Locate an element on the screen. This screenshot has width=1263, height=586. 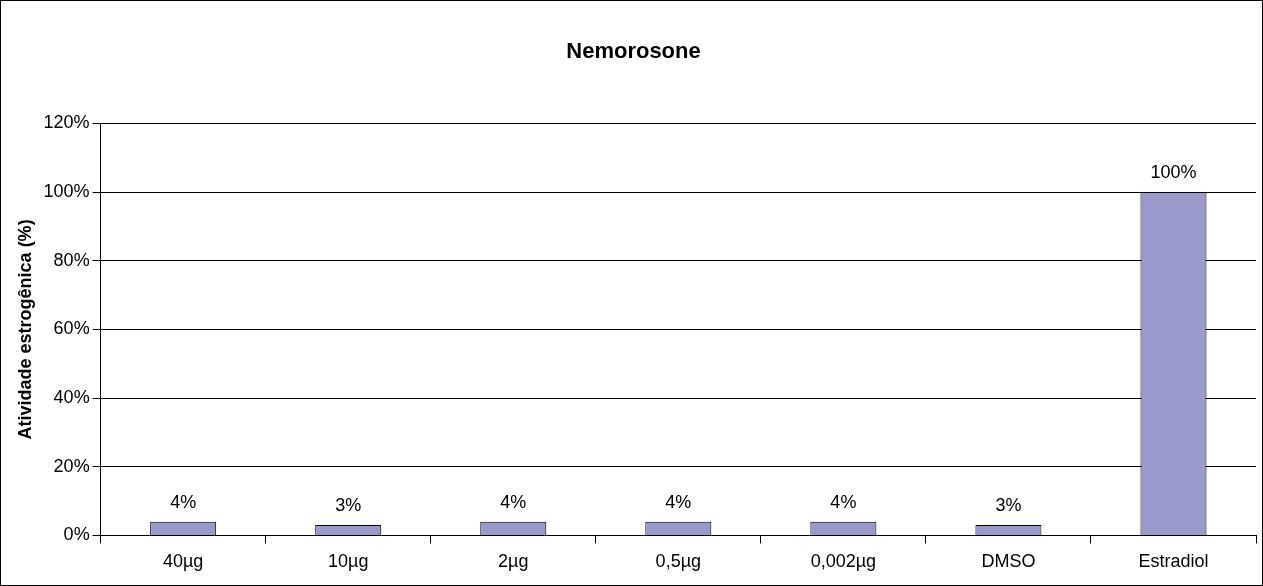
x-tick-label: DMSO is located at coordinates (1008, 561).